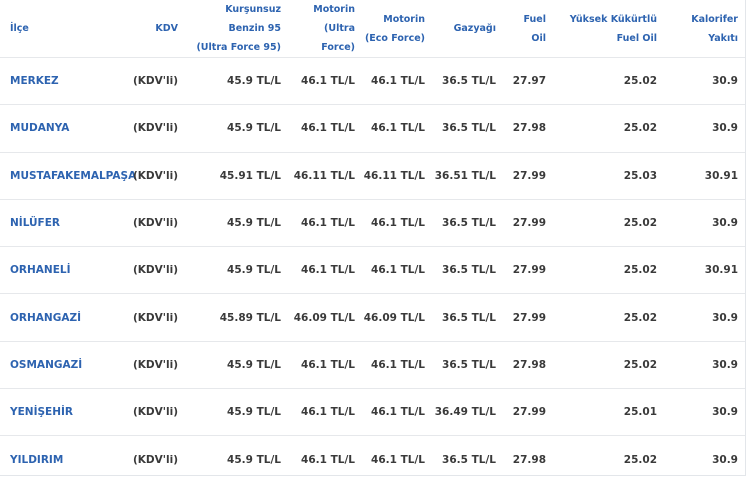 The width and height of the screenshot is (750, 480). Describe the element at coordinates (236, 175) in the screenshot. I see `price-cell: 45.91 TL/L` at that location.